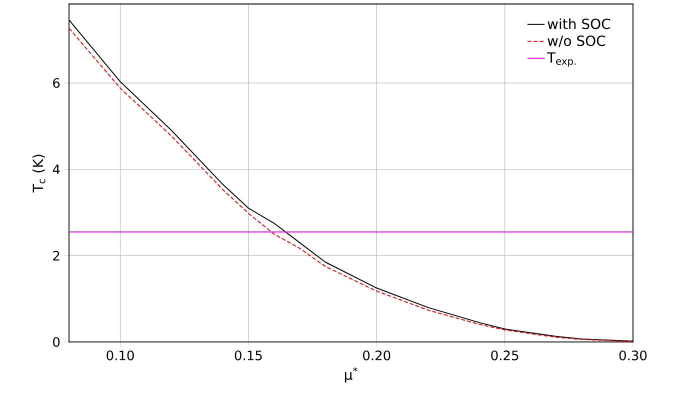 This screenshot has width=681, height=409. I want to click on y-tick-label: 4, so click(56, 169).